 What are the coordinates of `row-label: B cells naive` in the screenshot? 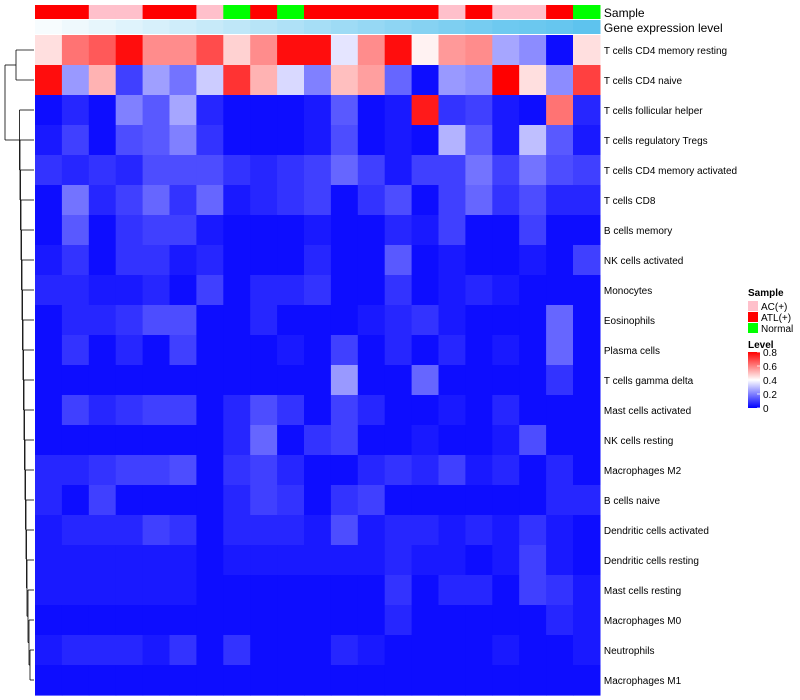 It's located at (632, 501).